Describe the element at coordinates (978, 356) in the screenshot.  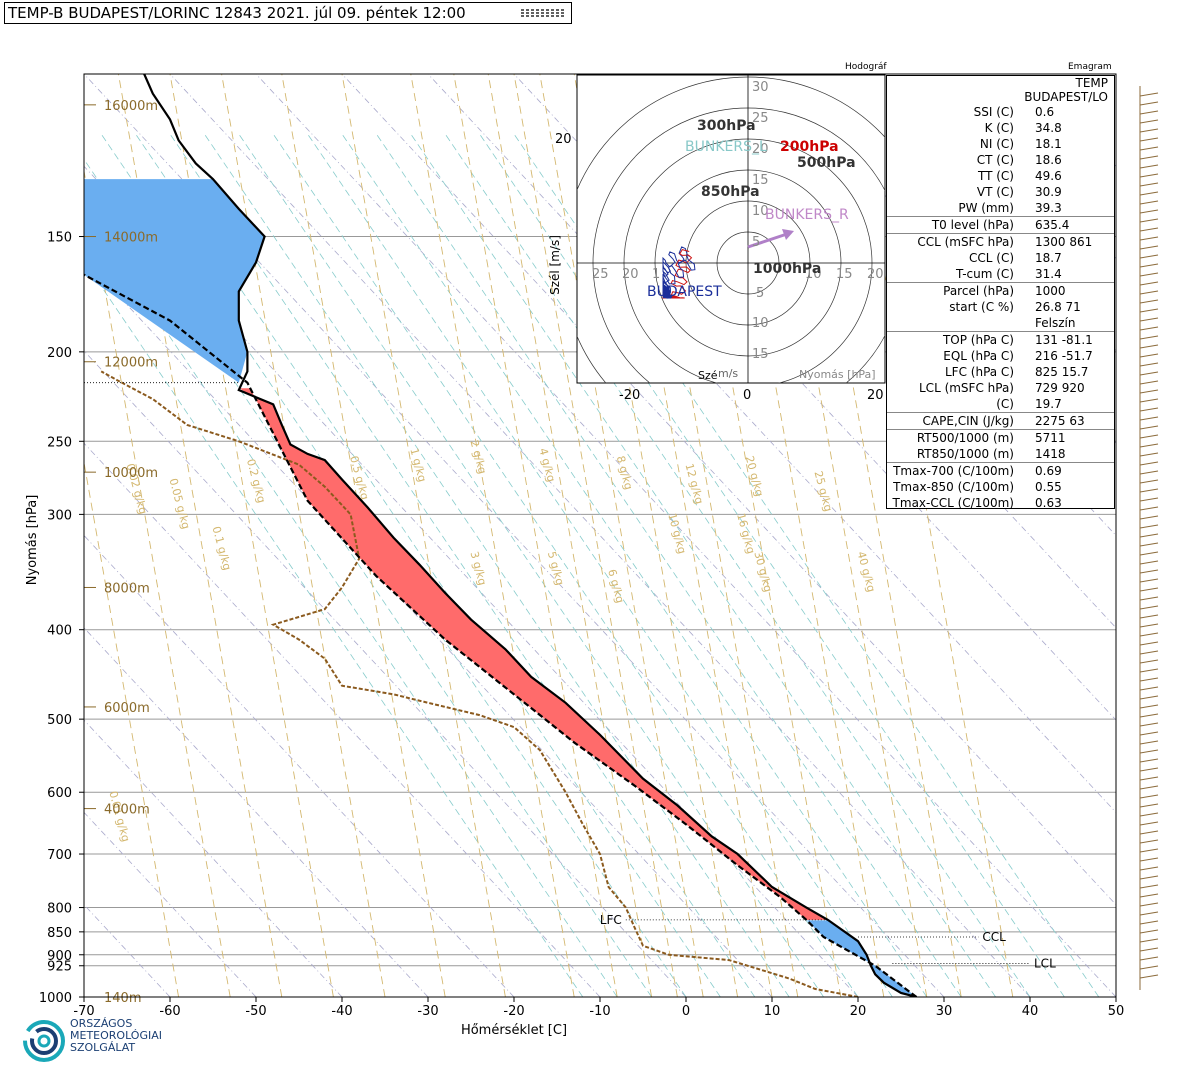
I see `stats-row-label: EQL (hPa C)` at that location.